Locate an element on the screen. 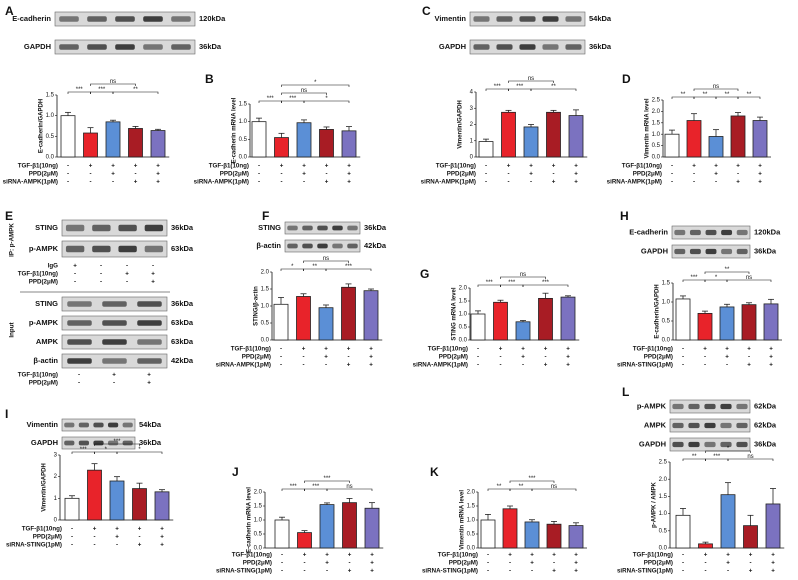 The image size is (798, 580). blot-size: 63kDa is located at coordinates (182, 322).